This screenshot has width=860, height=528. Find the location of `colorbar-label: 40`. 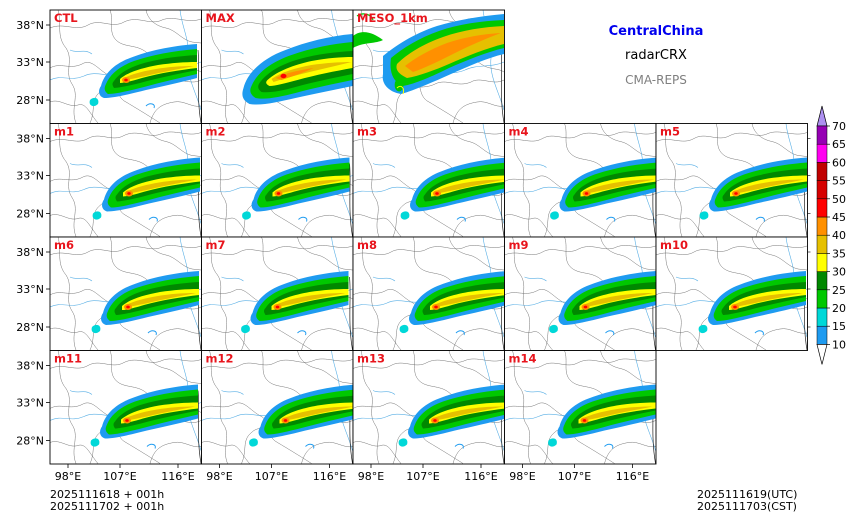

colorbar-label: 40 is located at coordinates (839, 235).